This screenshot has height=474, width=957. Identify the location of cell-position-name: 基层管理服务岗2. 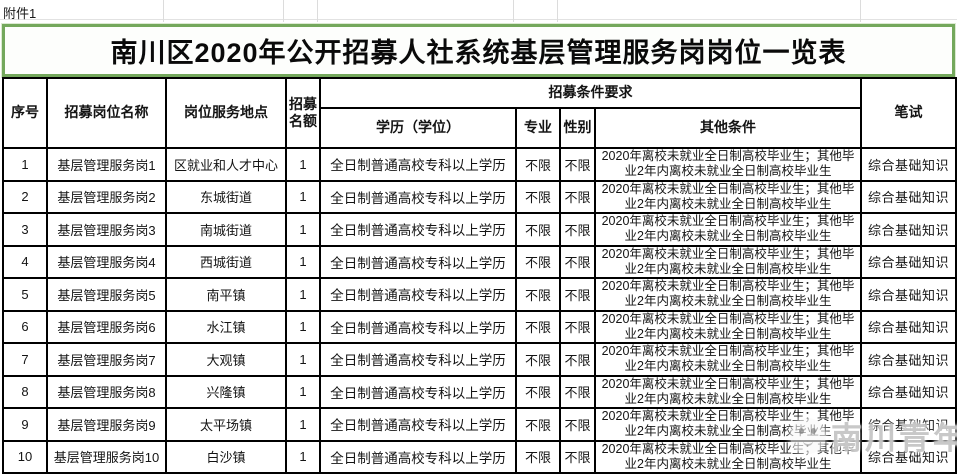
(106, 196).